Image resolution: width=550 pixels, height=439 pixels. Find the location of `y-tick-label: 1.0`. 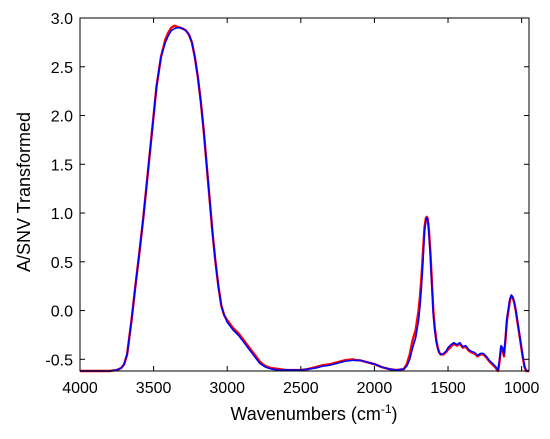

y-tick-label: 1.0 is located at coordinates (62, 214).